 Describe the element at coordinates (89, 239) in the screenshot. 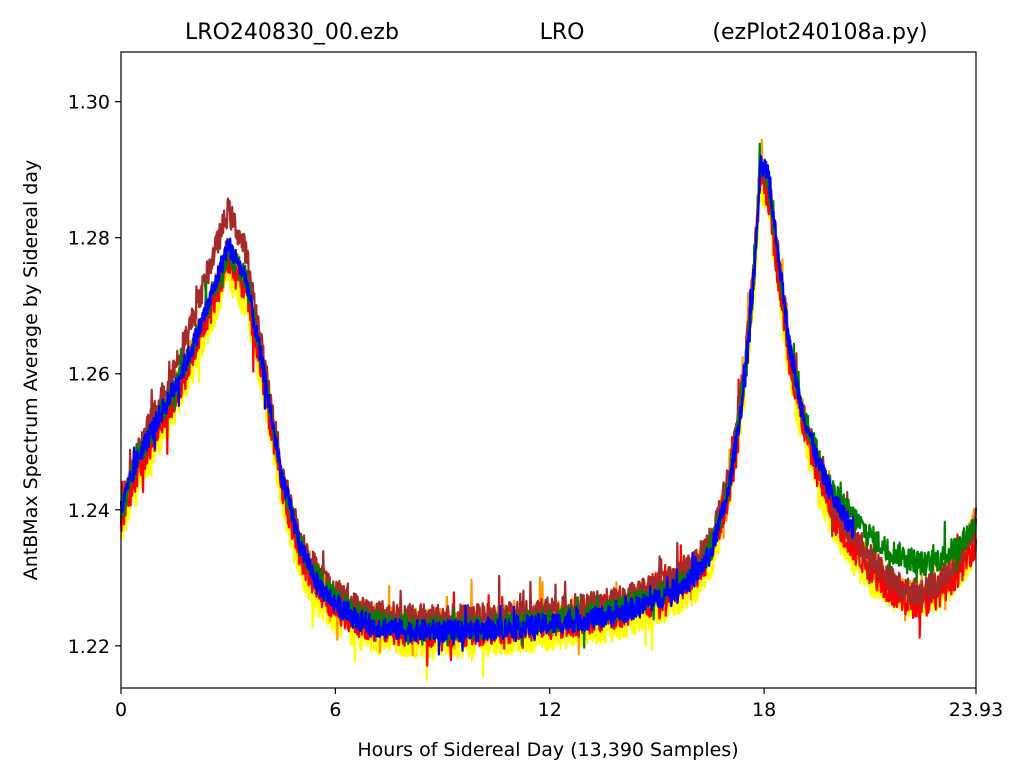

I see `y-tick-label: 1.28` at that location.